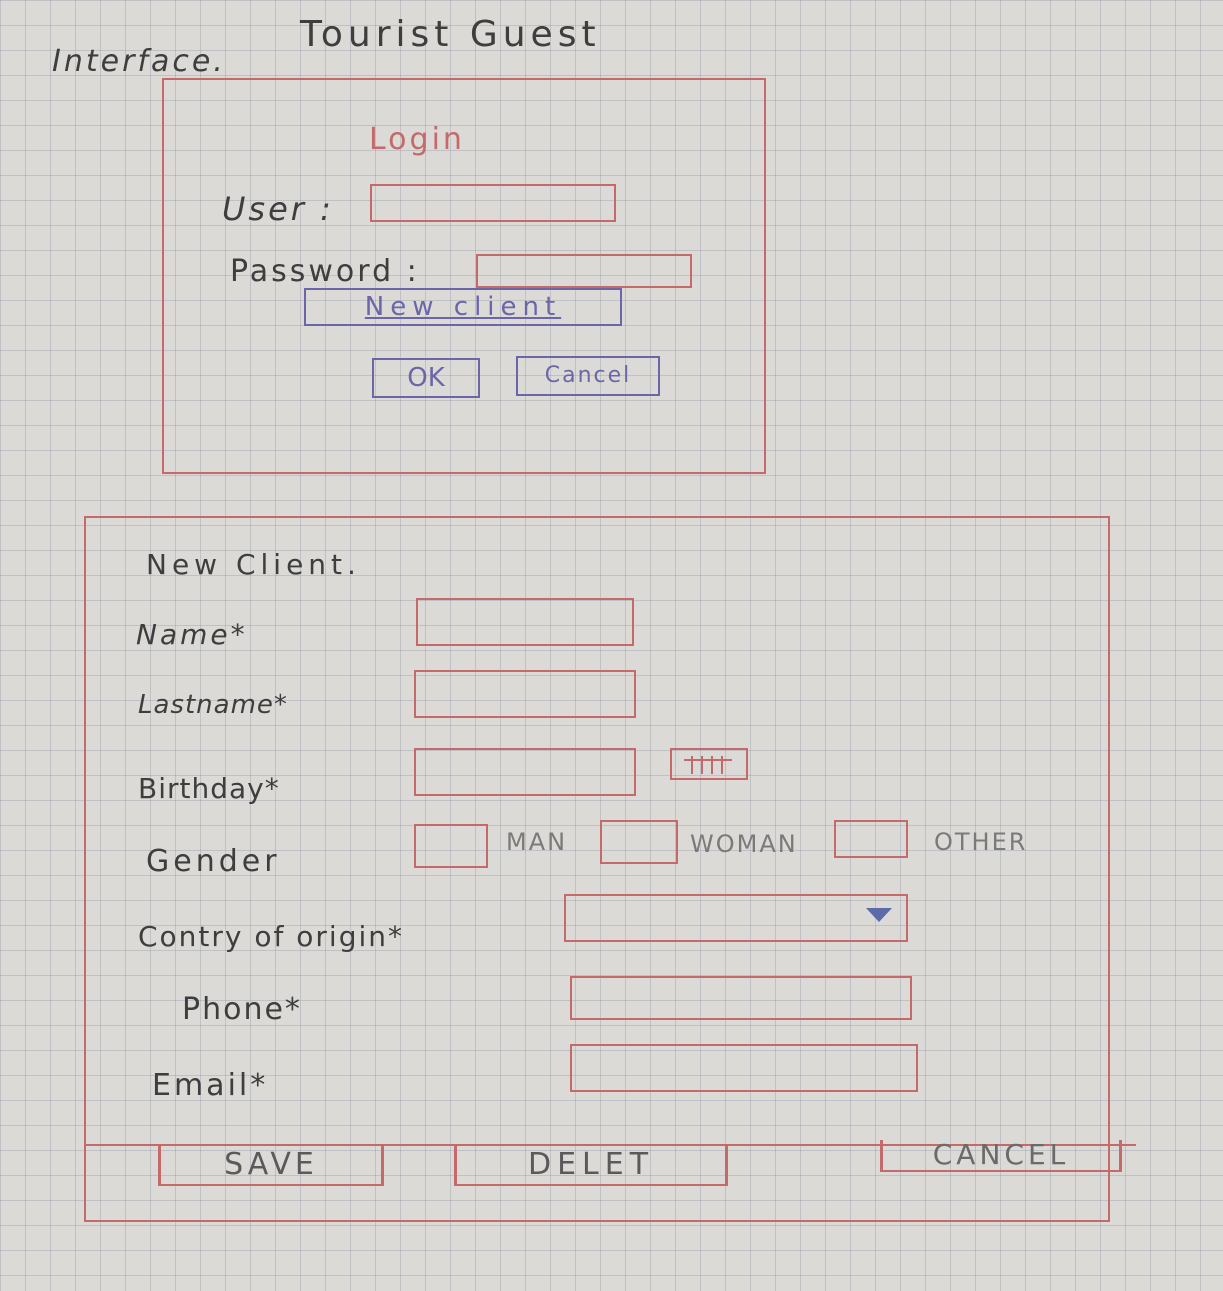 This screenshot has height=1291, width=1223. Describe the element at coordinates (493, 203) in the screenshot. I see `user-input` at that location.